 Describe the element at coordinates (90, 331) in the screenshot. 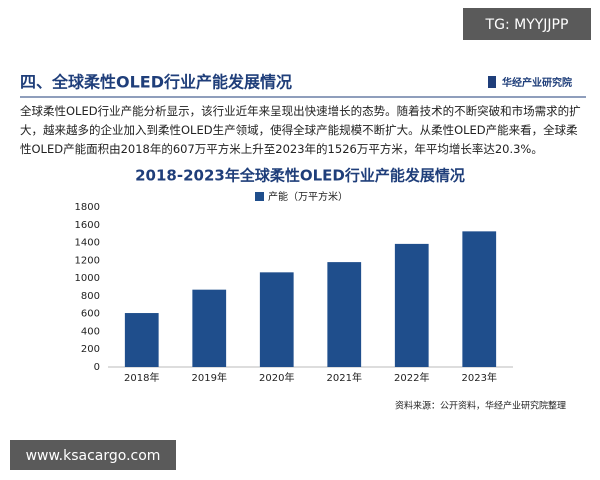

I see `y-tick-label: 400` at that location.